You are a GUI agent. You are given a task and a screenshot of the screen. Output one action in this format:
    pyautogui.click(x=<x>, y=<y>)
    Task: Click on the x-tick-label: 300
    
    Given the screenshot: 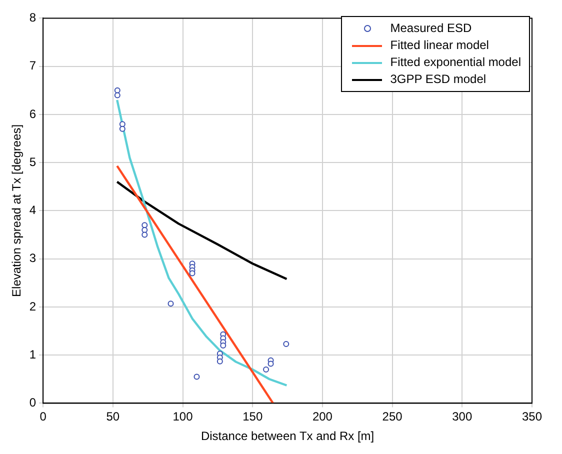 What is the action you would take?
    pyautogui.click(x=462, y=417)
    